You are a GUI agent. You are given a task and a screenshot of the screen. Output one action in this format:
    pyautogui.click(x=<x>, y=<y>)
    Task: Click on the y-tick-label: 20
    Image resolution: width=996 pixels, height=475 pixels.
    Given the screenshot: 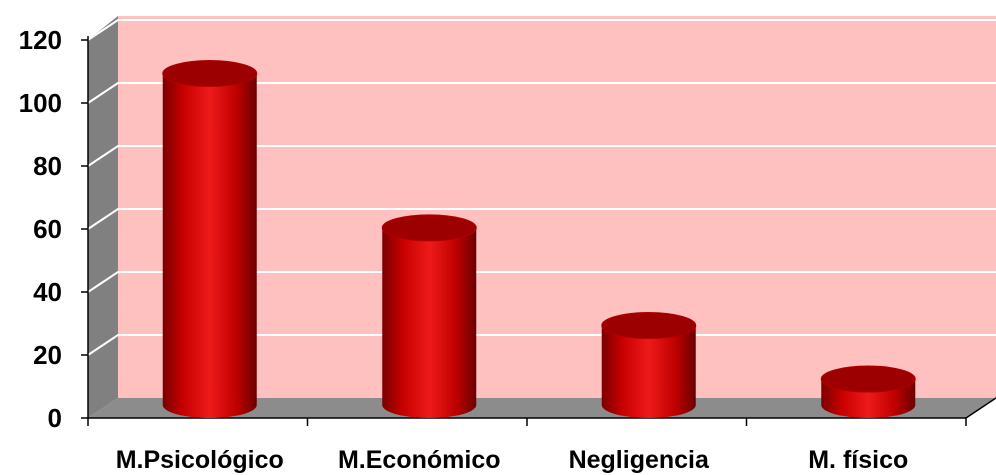 What is the action you would take?
    pyautogui.click(x=47, y=355)
    